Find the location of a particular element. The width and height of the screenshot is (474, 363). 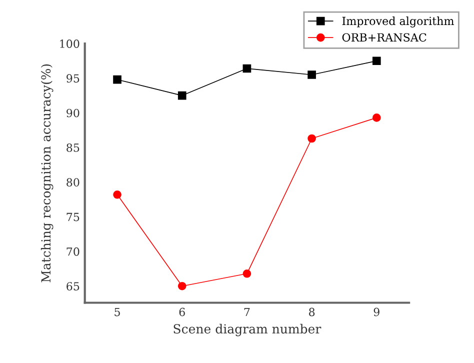

x-tick-label: 5 is located at coordinates (117, 312).